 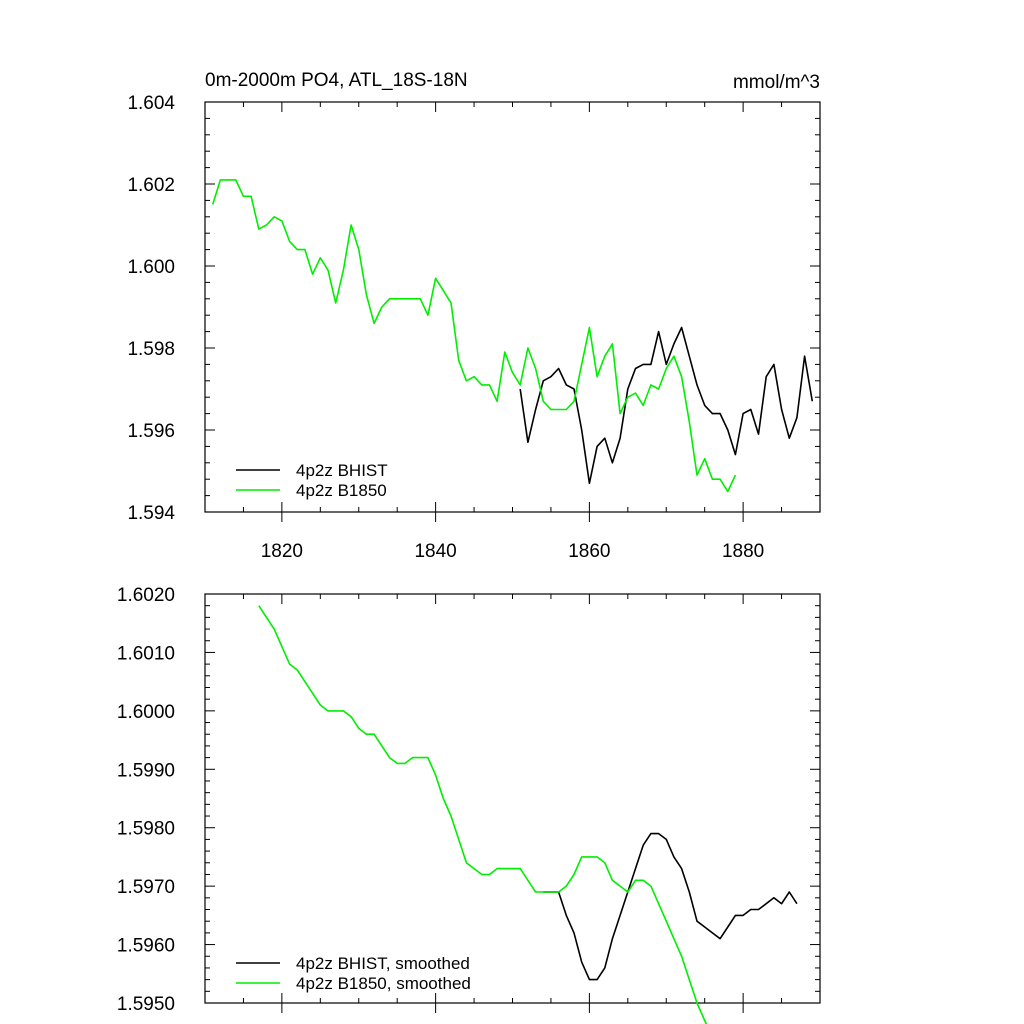 What do you see at coordinates (341, 490) in the screenshot?
I see `chart-0-legend-label-1: 4p2z B1850` at bounding box center [341, 490].